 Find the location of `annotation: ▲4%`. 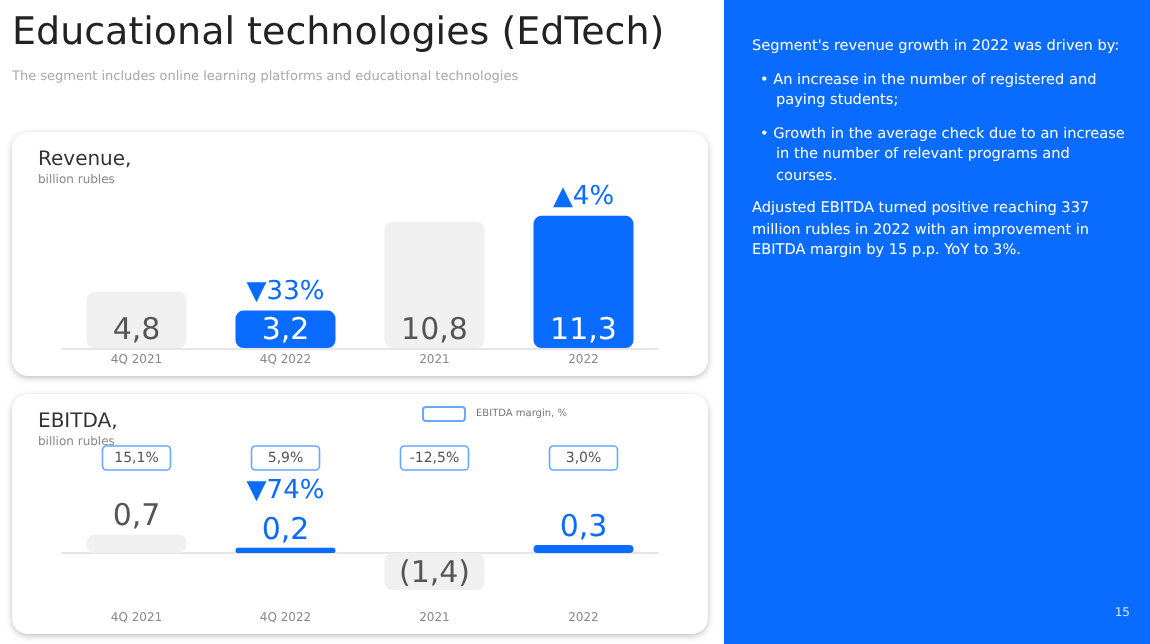

annotation: ▲4% is located at coordinates (583, 196).